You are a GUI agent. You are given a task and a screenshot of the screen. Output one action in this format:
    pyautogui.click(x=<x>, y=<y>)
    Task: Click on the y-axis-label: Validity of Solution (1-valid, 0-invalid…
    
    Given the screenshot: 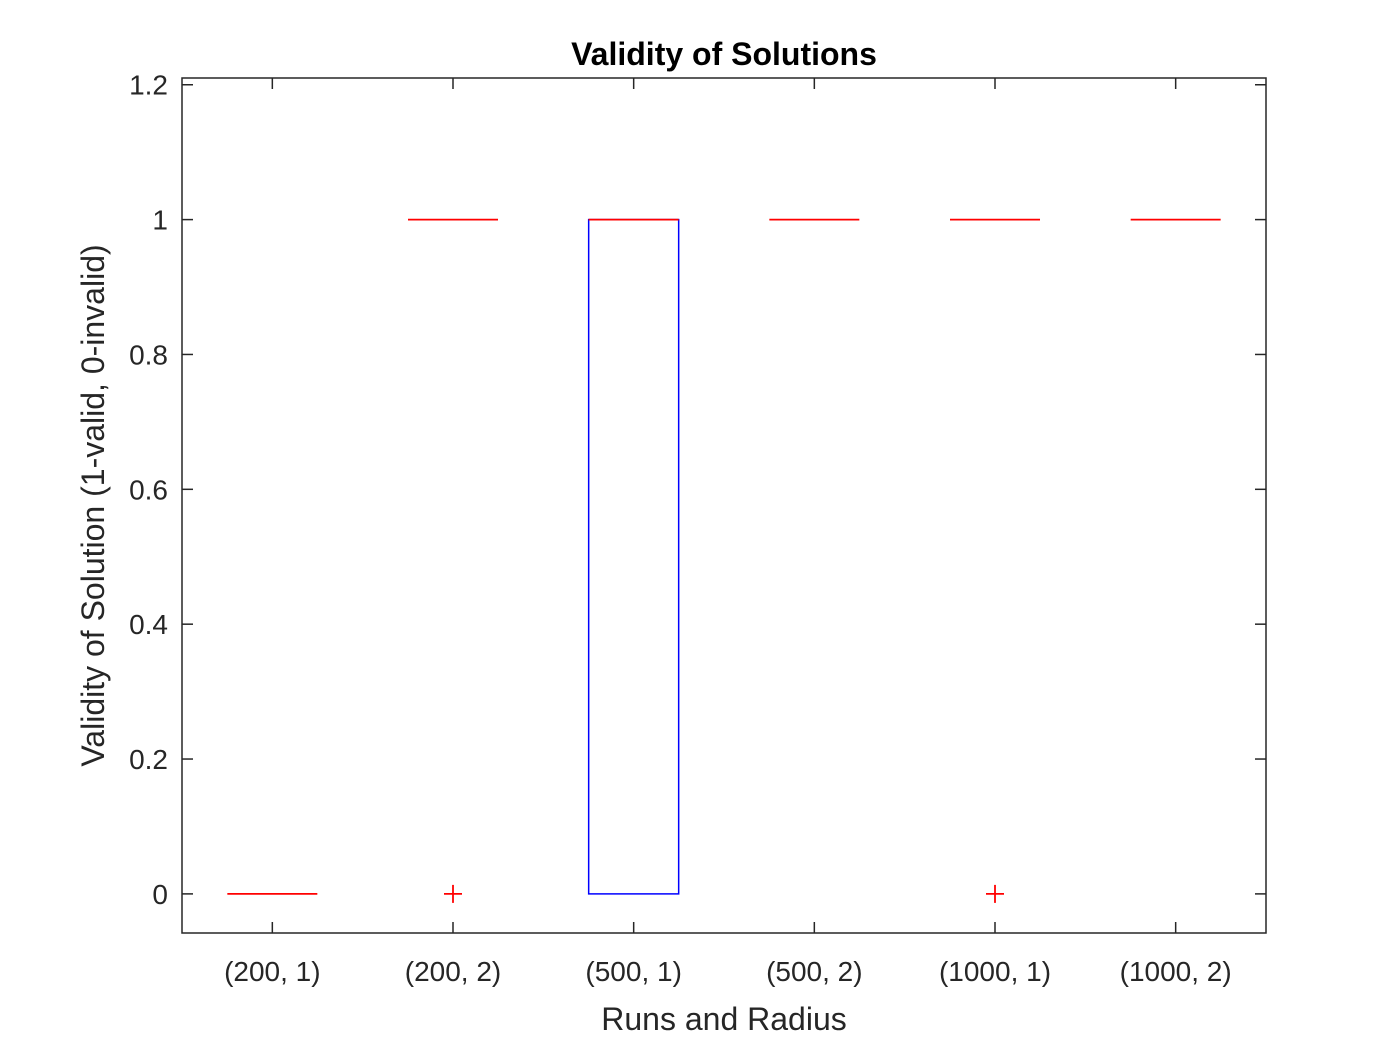 What is the action you would take?
    pyautogui.click(x=93, y=505)
    